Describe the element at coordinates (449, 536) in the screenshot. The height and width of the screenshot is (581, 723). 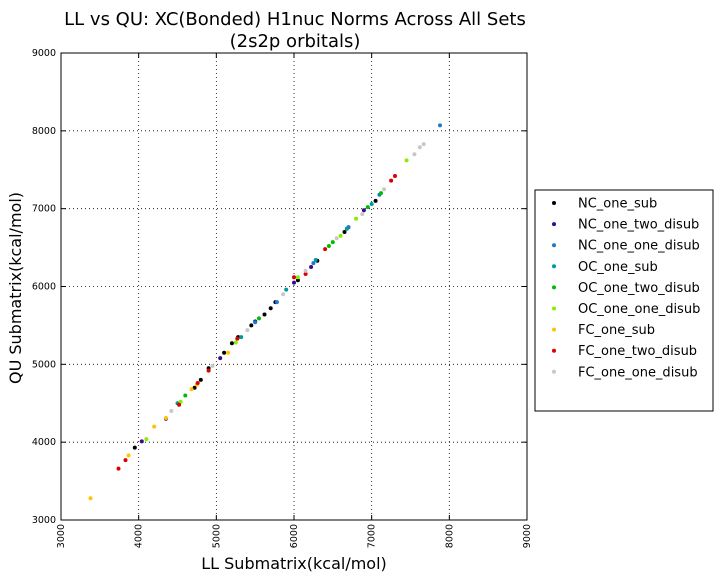
I see `x-tick-label: 8000` at that location.